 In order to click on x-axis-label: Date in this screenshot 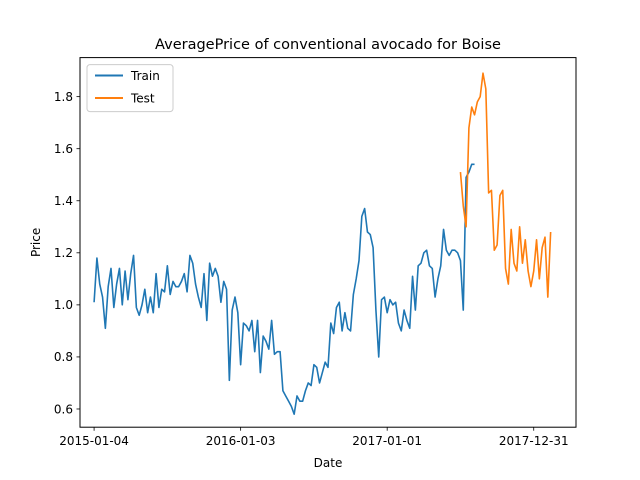, I will do `click(328, 463)`.